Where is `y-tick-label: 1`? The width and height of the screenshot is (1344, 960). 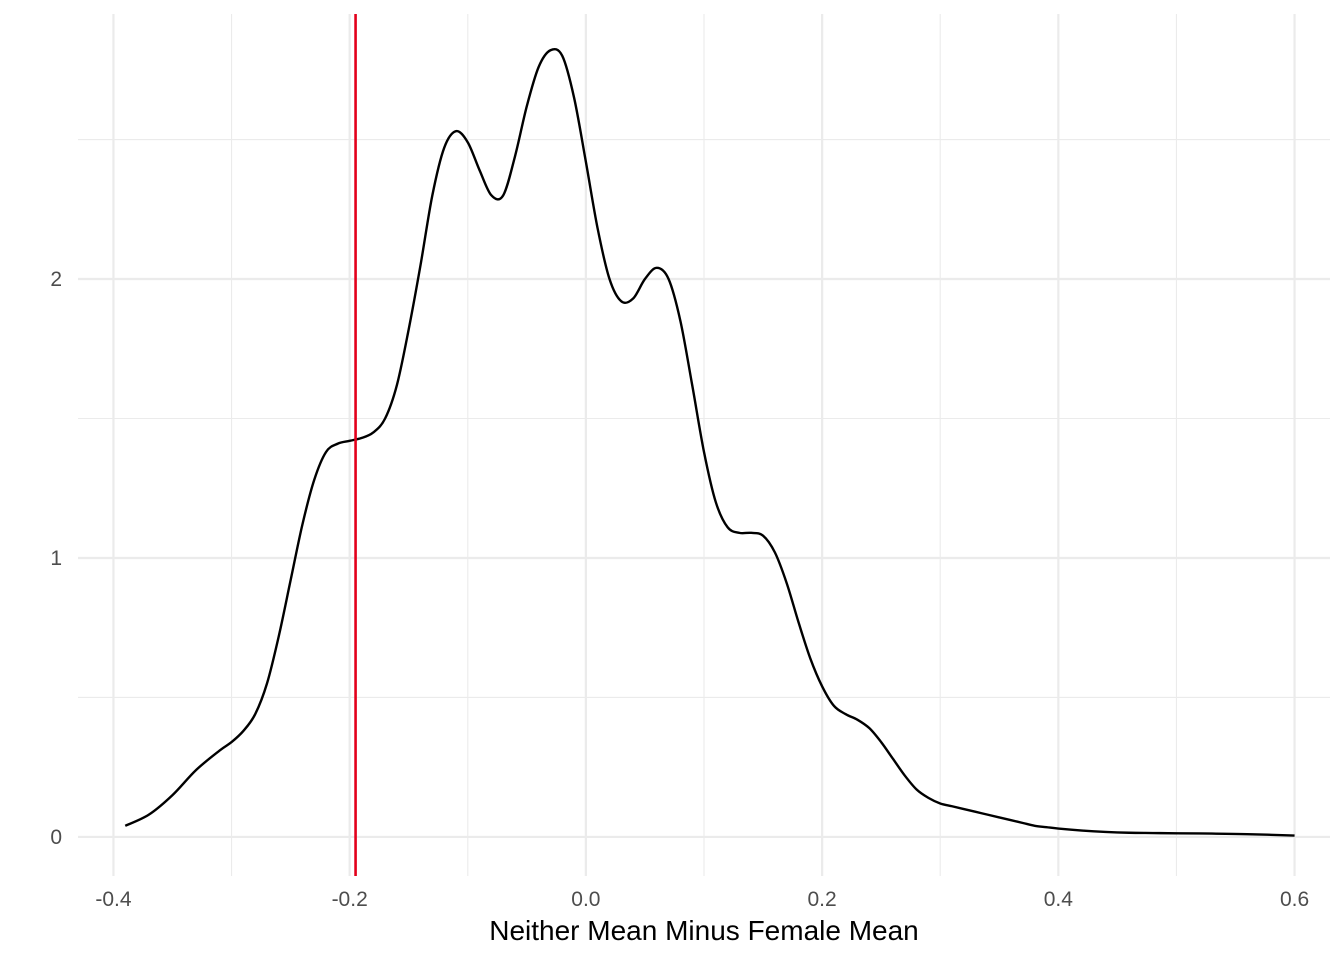
y-tick-label: 1 is located at coordinates (56, 558).